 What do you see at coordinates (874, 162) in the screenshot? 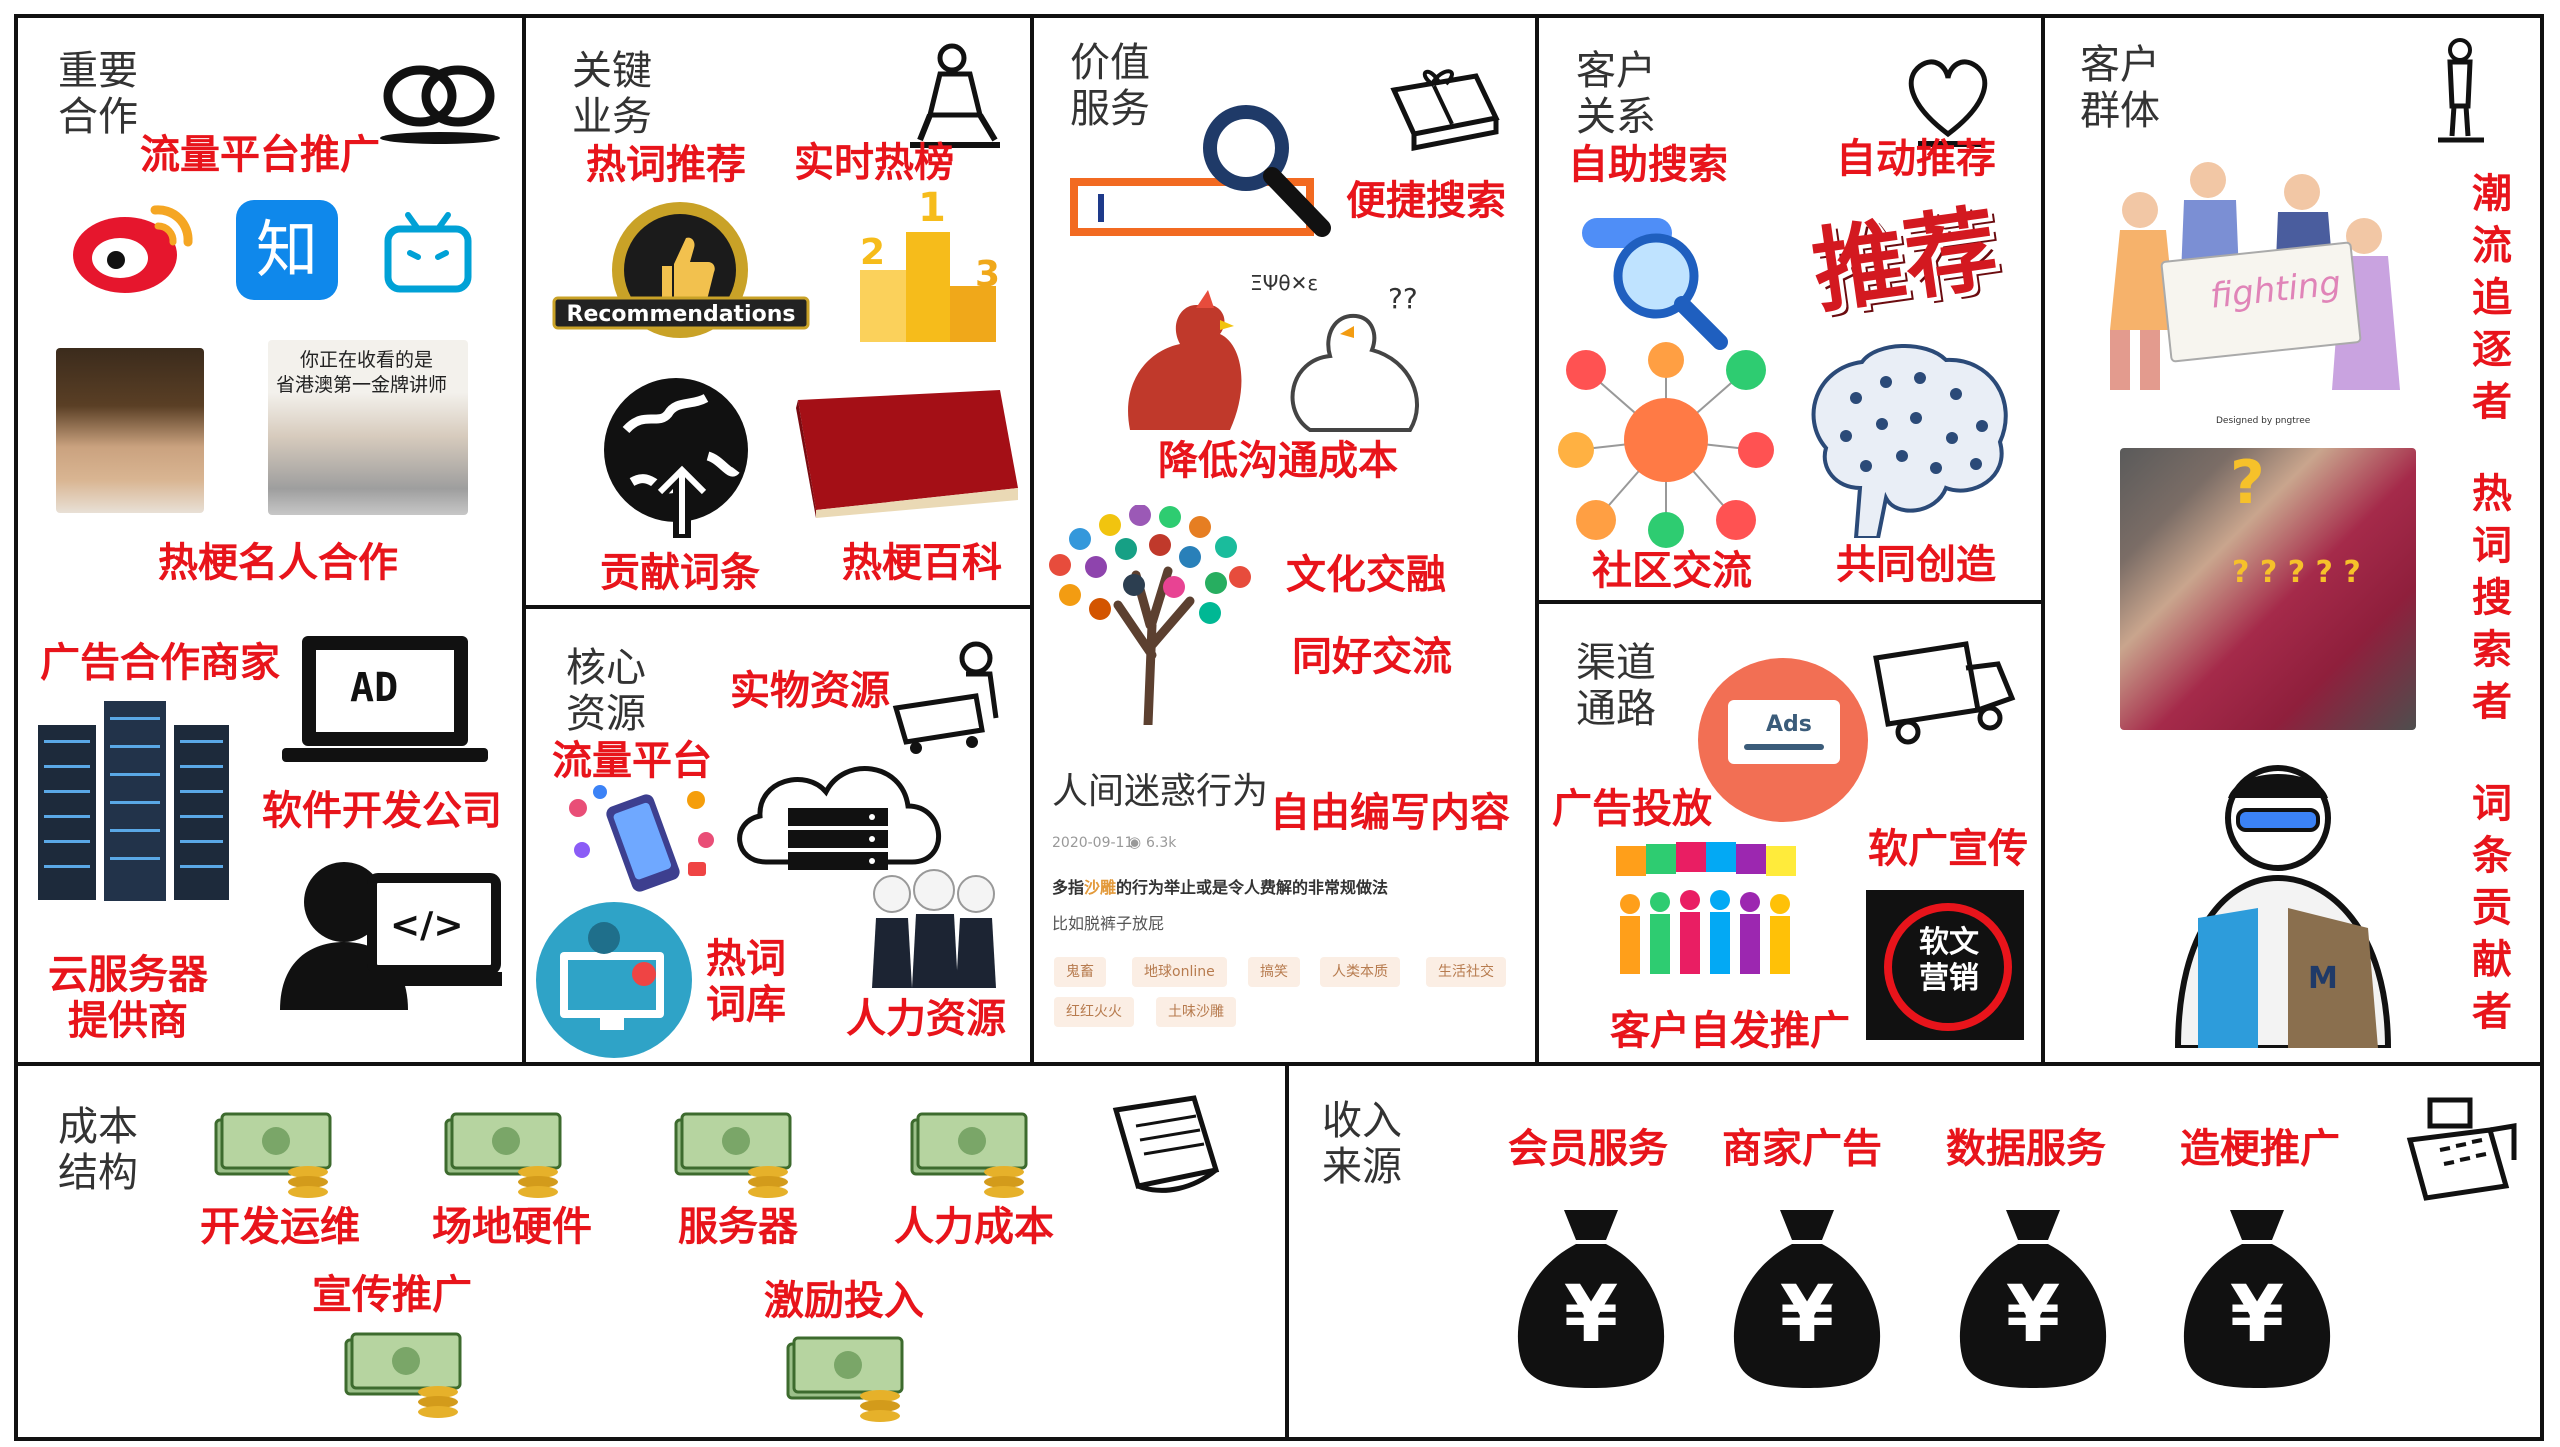
I see `label-realtime-rank: 实时热榜` at bounding box center [874, 162].